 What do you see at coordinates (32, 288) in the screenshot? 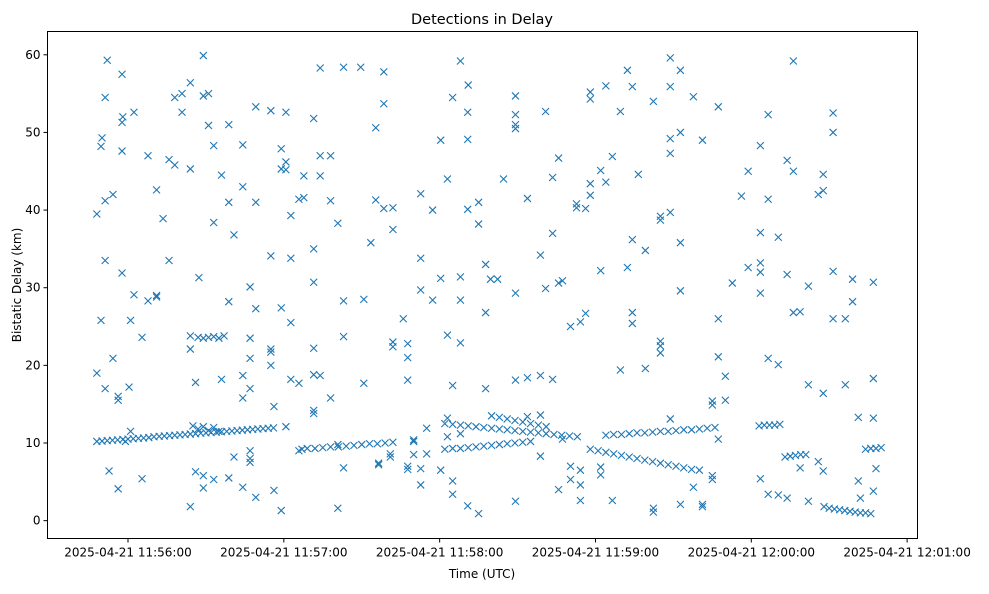
I see `y-tick-label: 30` at bounding box center [32, 288].